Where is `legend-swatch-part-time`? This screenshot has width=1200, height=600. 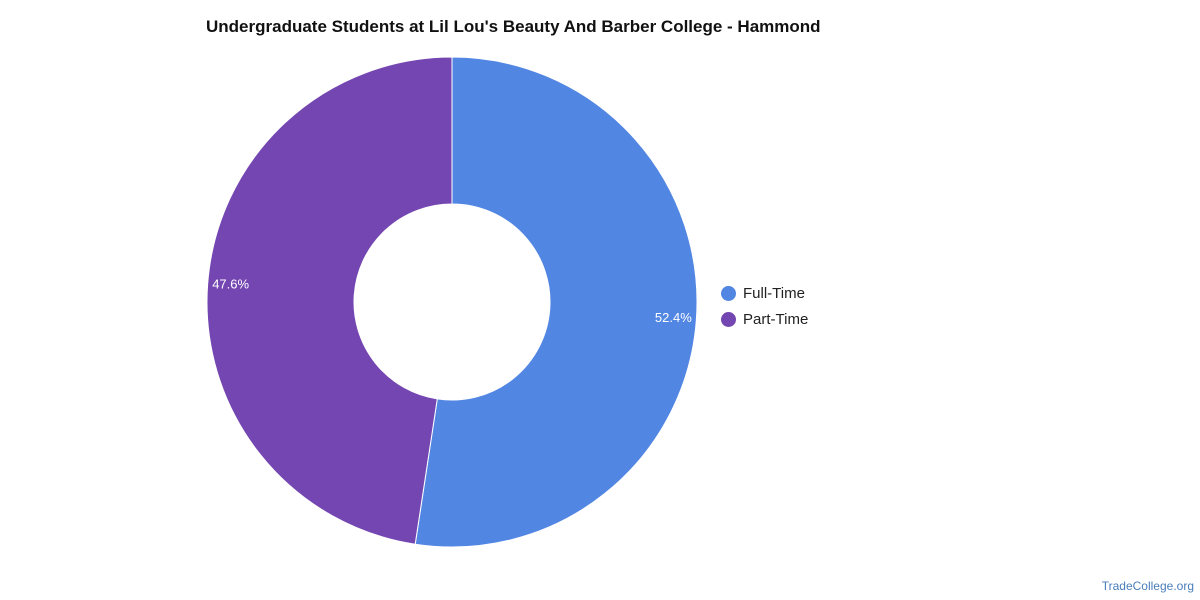
legend-swatch-part-time is located at coordinates (728, 319).